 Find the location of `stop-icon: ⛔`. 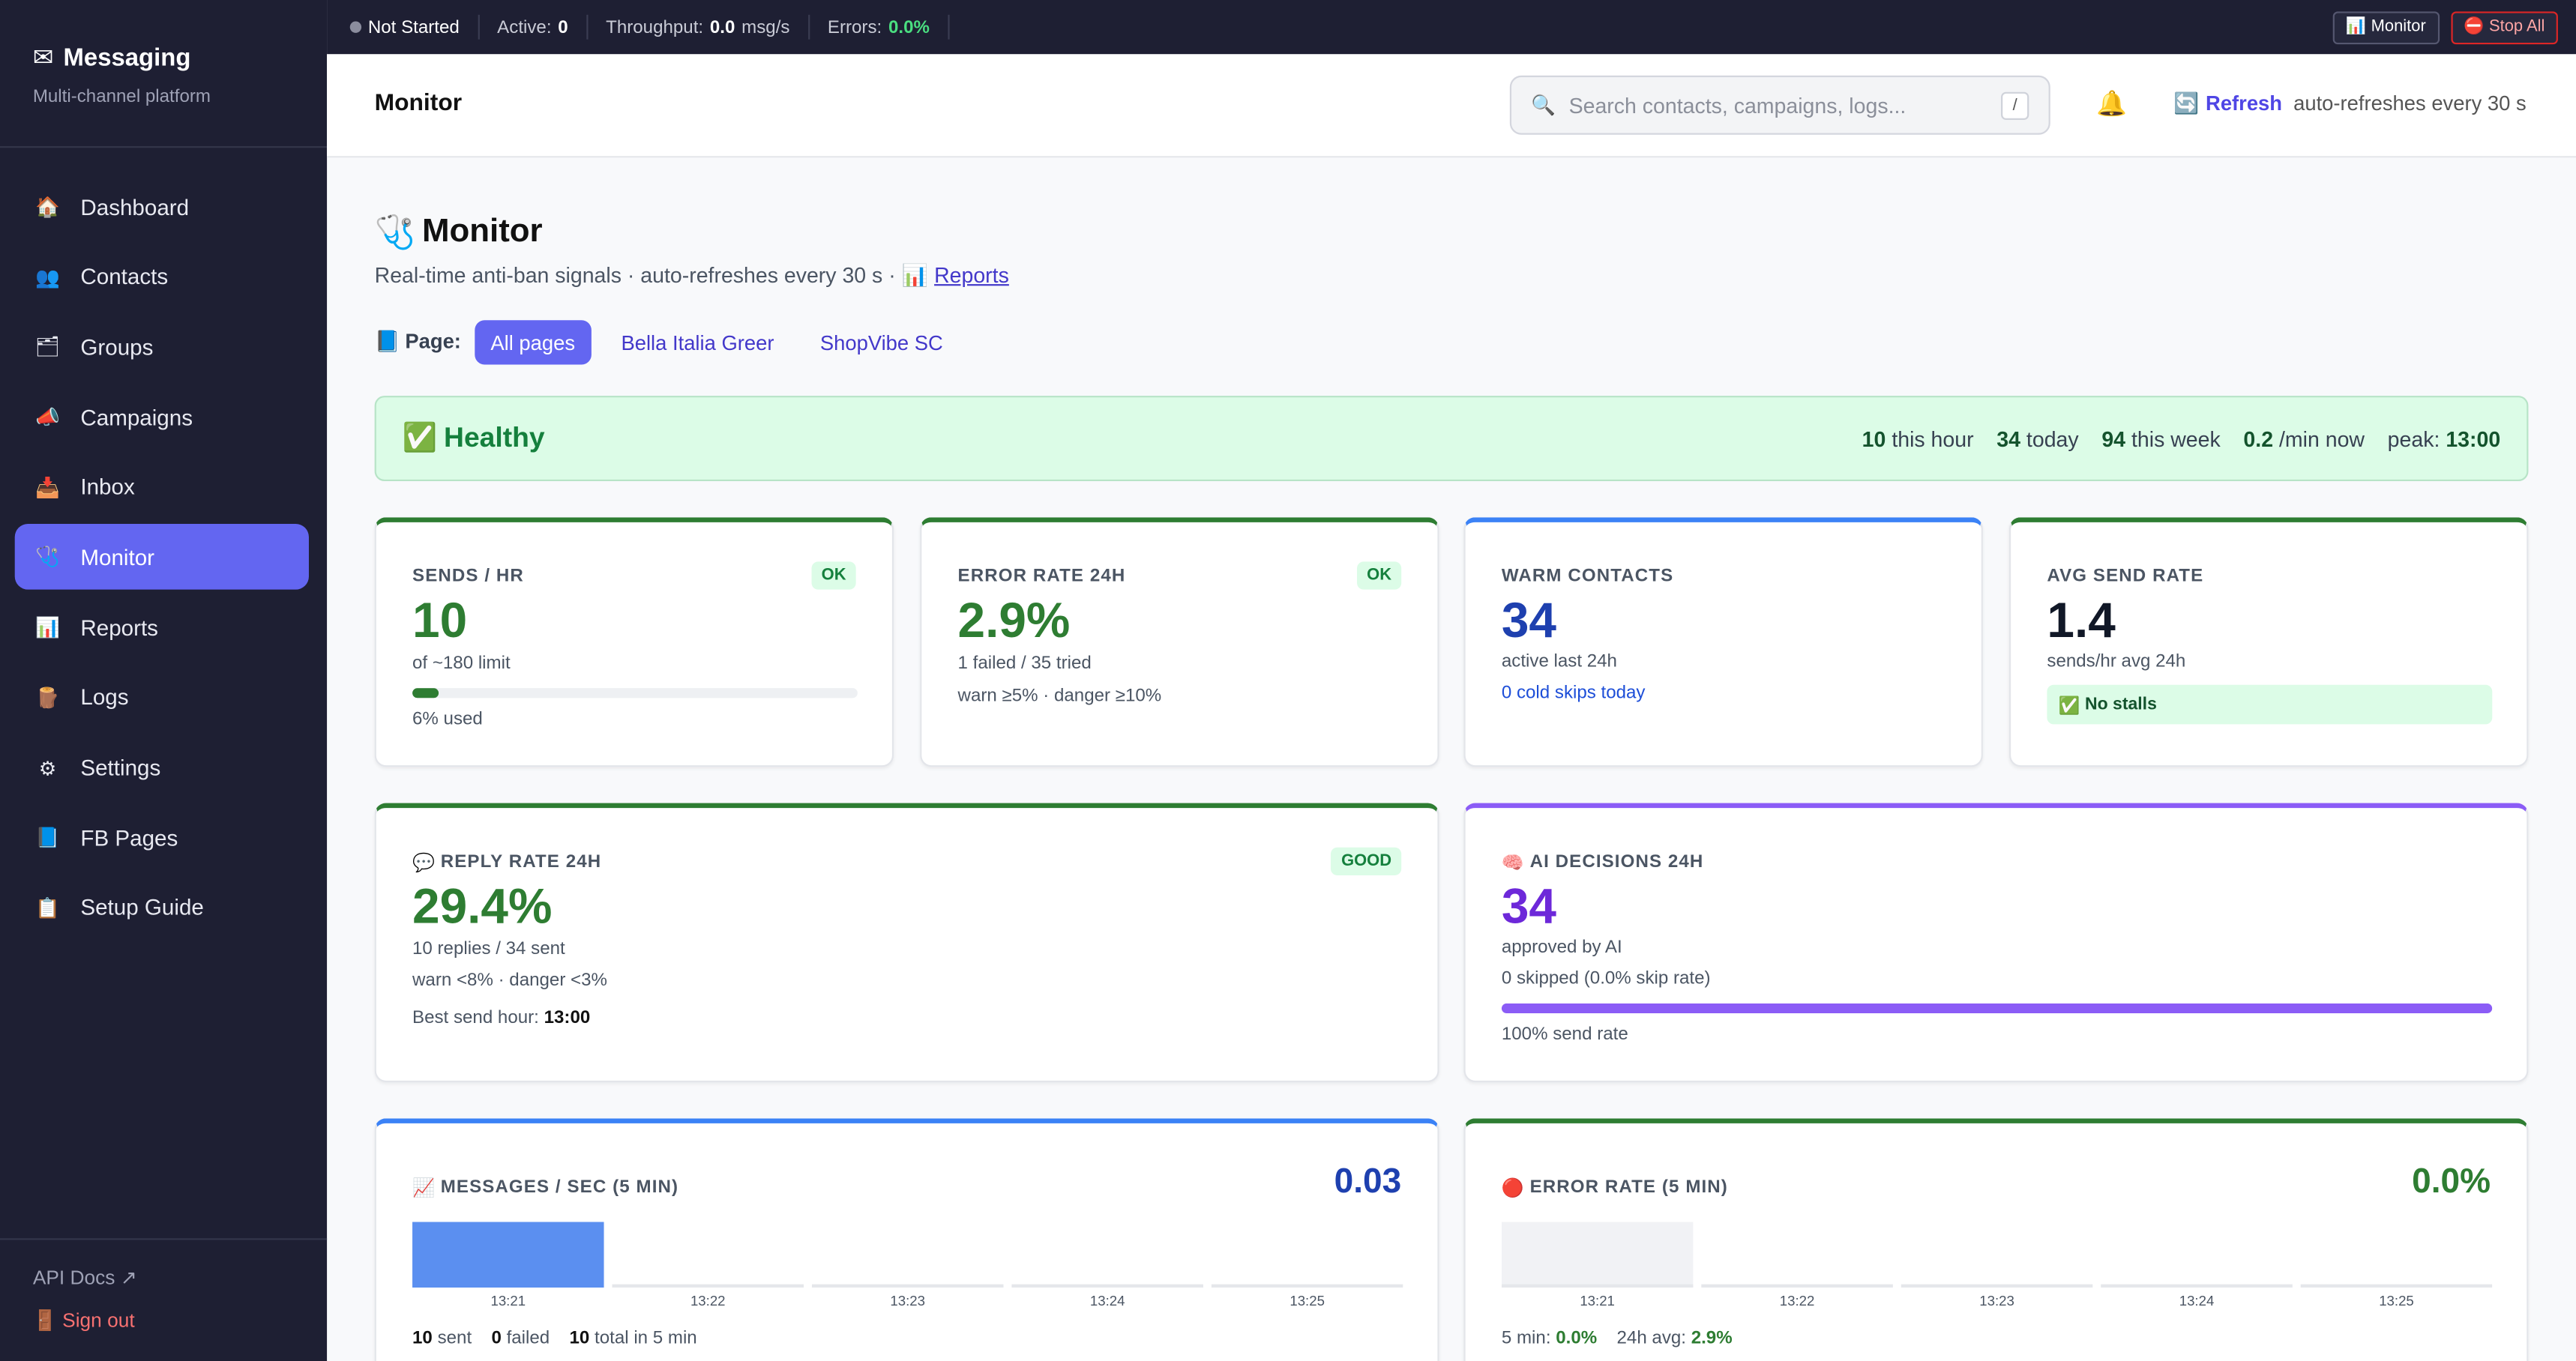

stop-icon: ⛔ is located at coordinates (2474, 27).